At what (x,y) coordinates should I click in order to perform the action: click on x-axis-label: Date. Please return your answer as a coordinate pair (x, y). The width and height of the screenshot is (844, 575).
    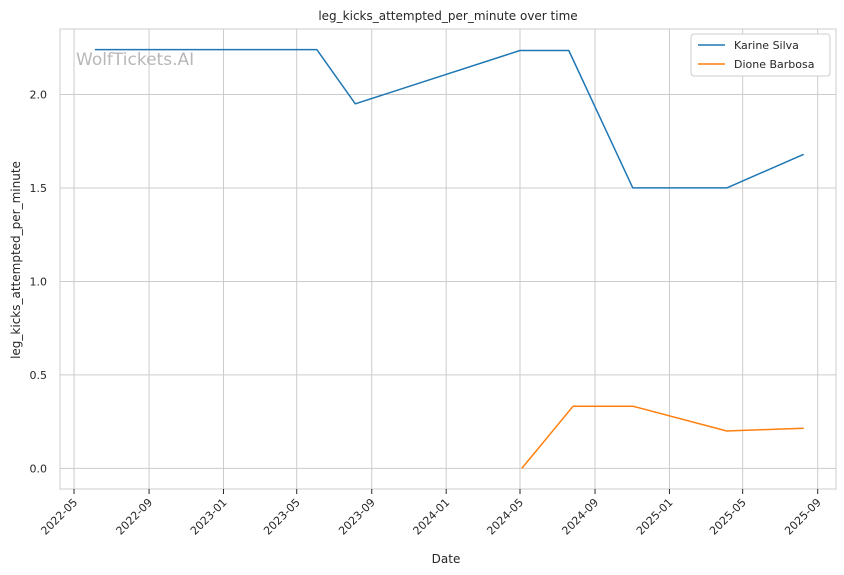
    Looking at the image, I should click on (446, 559).